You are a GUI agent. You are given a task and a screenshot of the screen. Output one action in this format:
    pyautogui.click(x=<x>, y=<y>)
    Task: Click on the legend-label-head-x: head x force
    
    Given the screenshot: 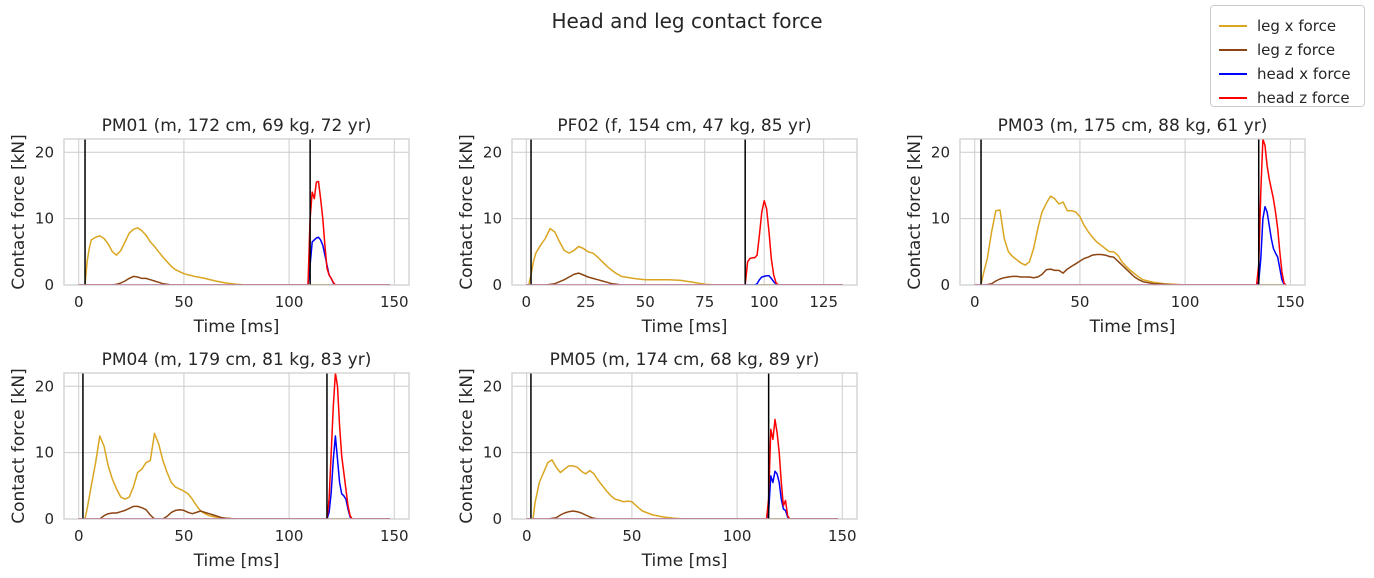 What is the action you would take?
    pyautogui.click(x=1304, y=74)
    